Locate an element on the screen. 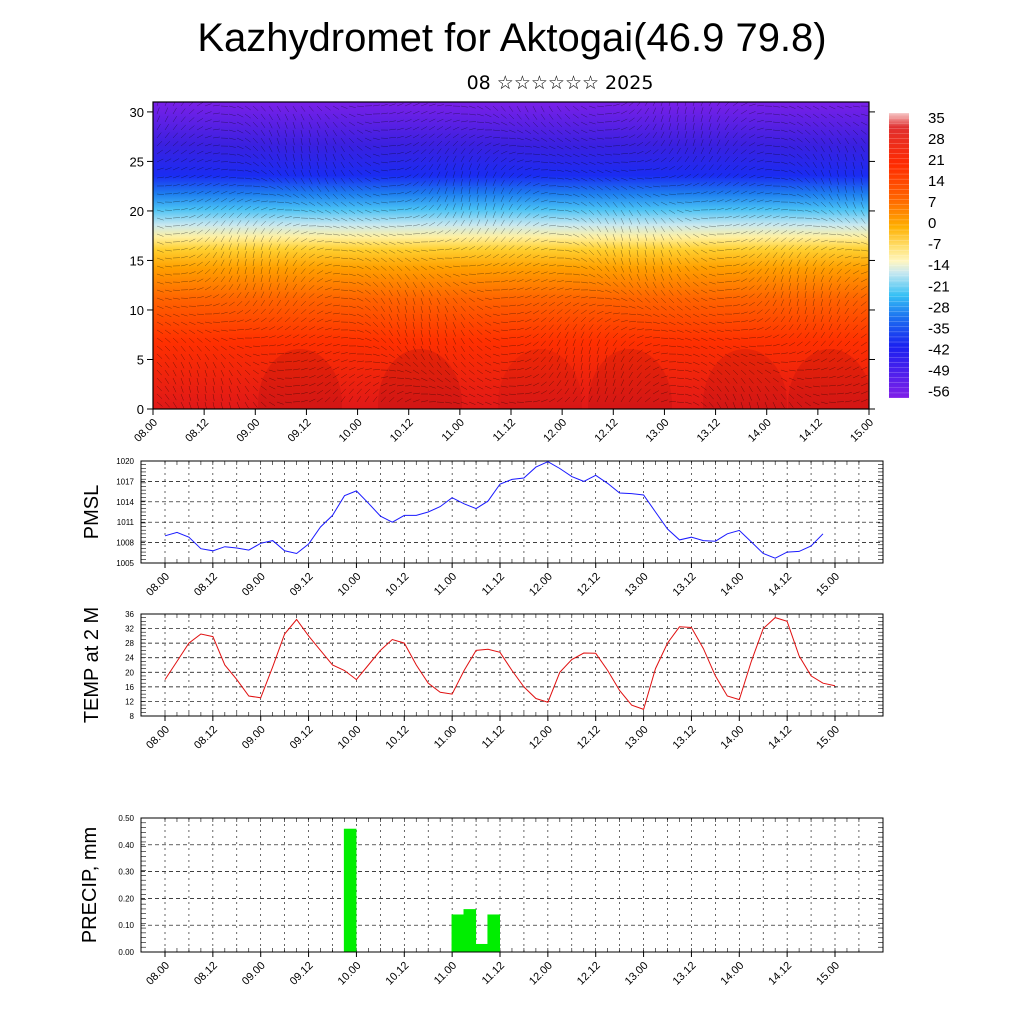 The height and width of the screenshot is (1024, 1024). wind-vector-1968 is located at coordinates (566, 343).